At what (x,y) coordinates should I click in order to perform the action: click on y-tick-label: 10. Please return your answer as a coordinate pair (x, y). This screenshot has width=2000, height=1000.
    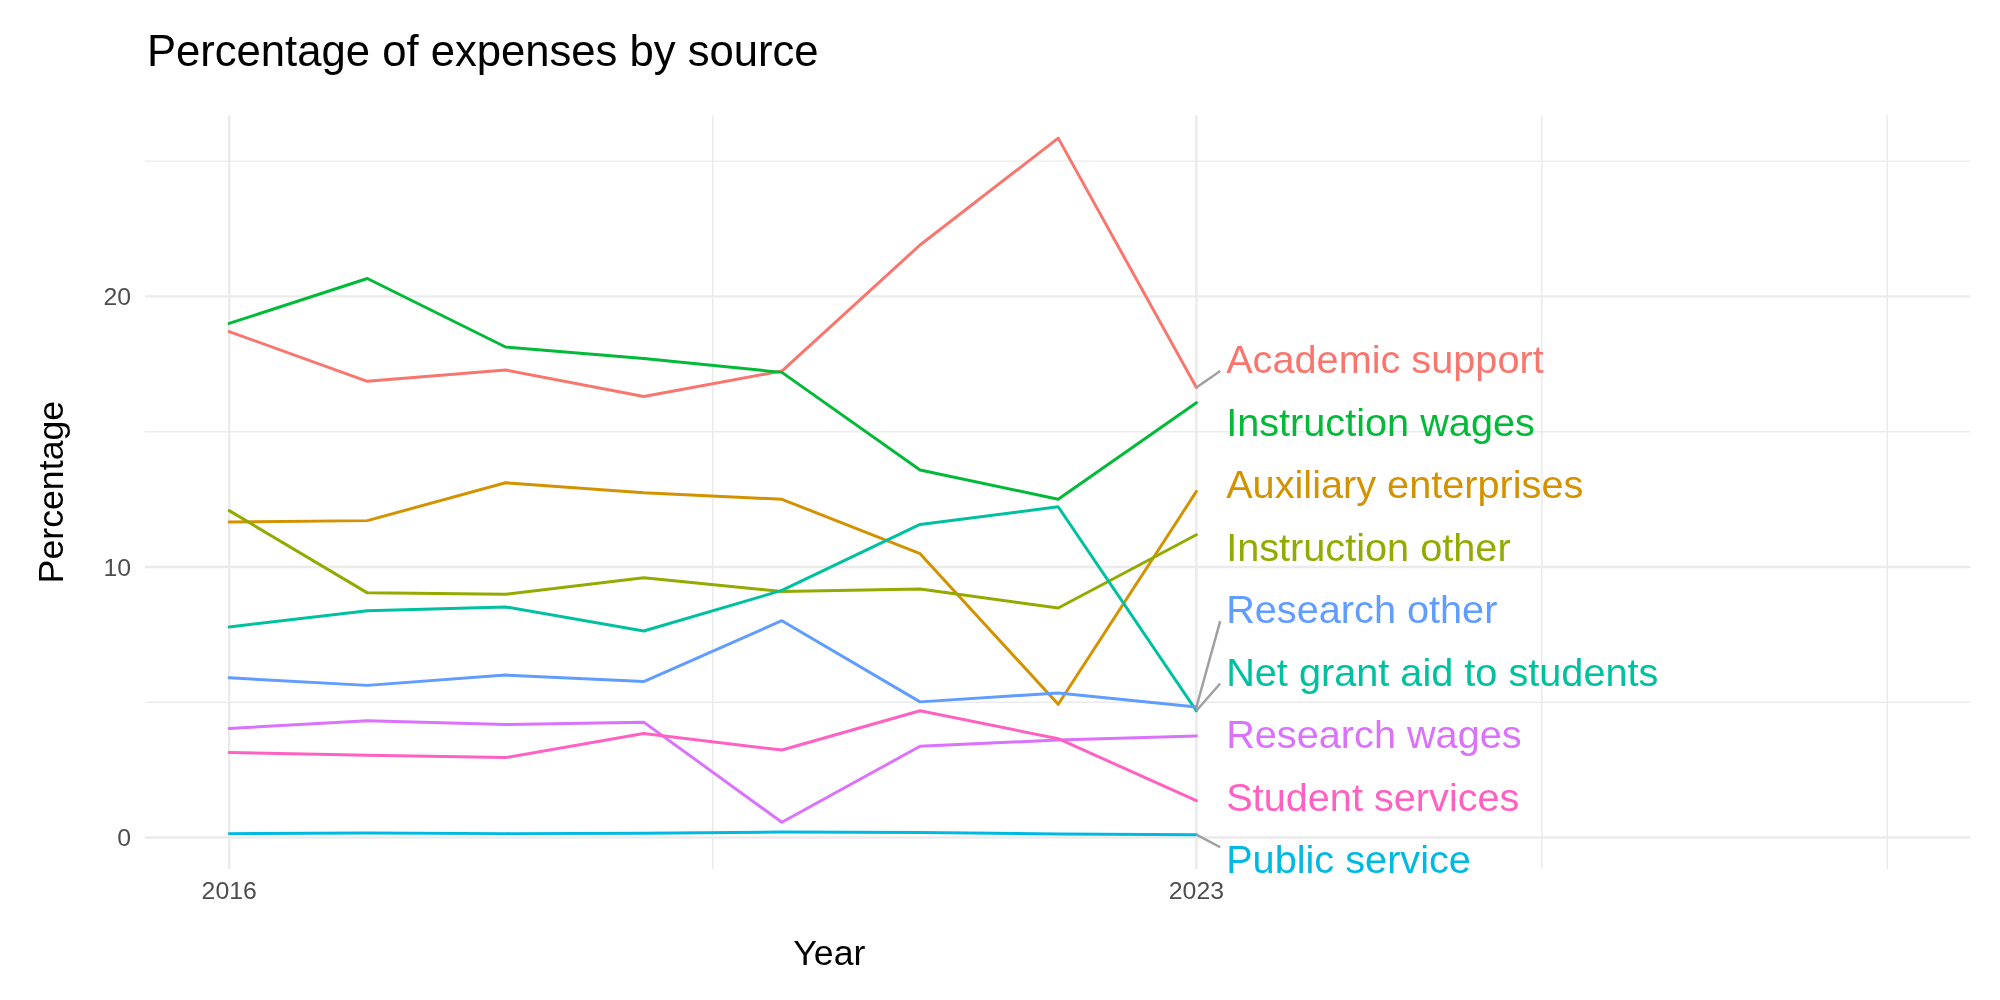
    Looking at the image, I should click on (117, 567).